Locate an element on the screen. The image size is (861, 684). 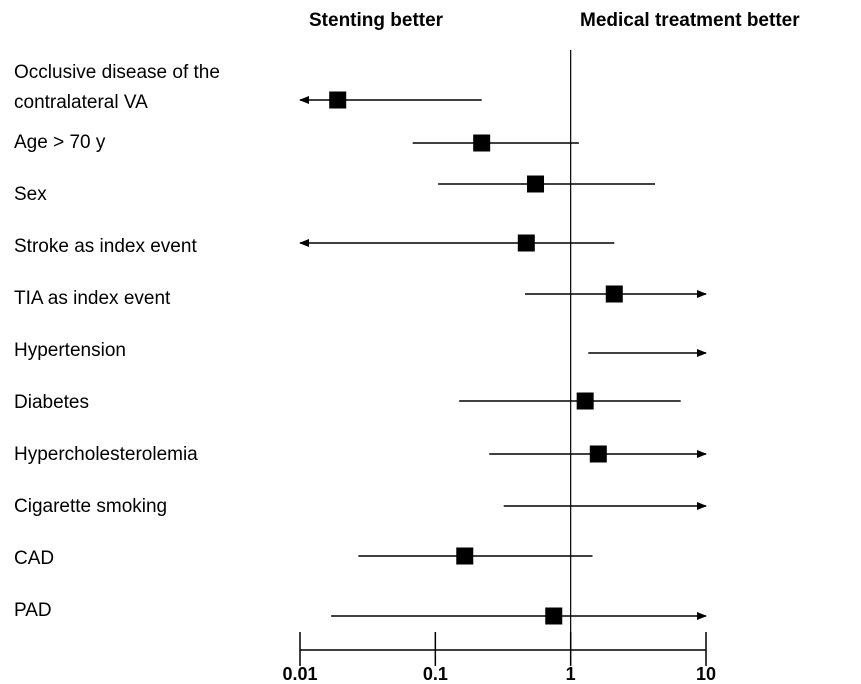
row-label-line: TIA as index event is located at coordinates (92, 298).